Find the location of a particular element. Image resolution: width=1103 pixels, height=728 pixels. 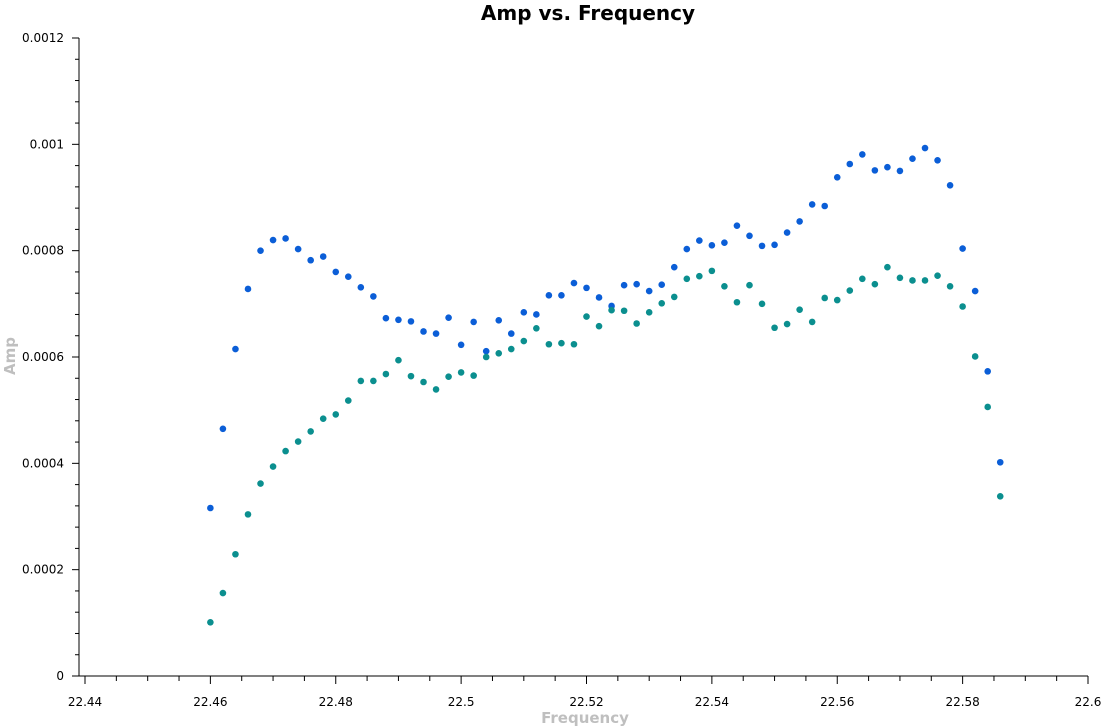

y-tick-label: 0.0012 is located at coordinates (43, 38).